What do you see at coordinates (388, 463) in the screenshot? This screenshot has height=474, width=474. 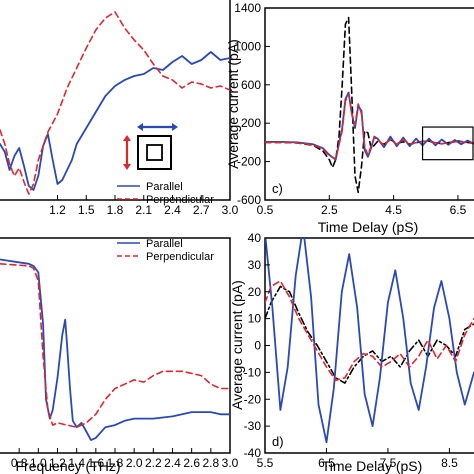 I see `x-tick-label: 7.5` at bounding box center [388, 463].